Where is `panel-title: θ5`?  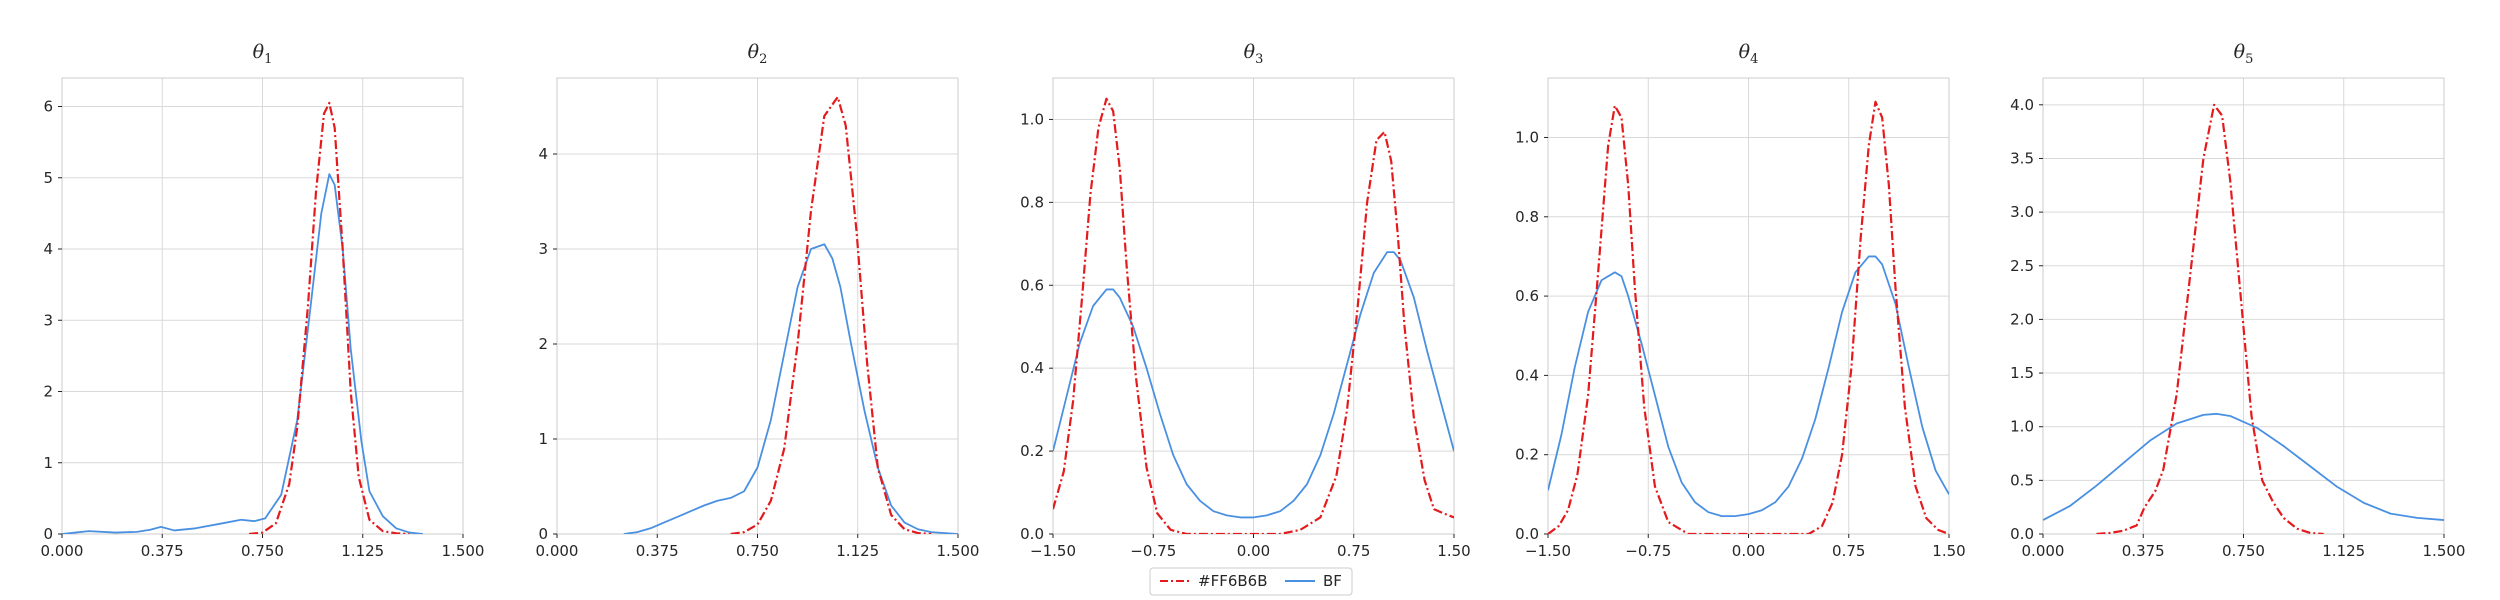 panel-title: θ5 is located at coordinates (2244, 54).